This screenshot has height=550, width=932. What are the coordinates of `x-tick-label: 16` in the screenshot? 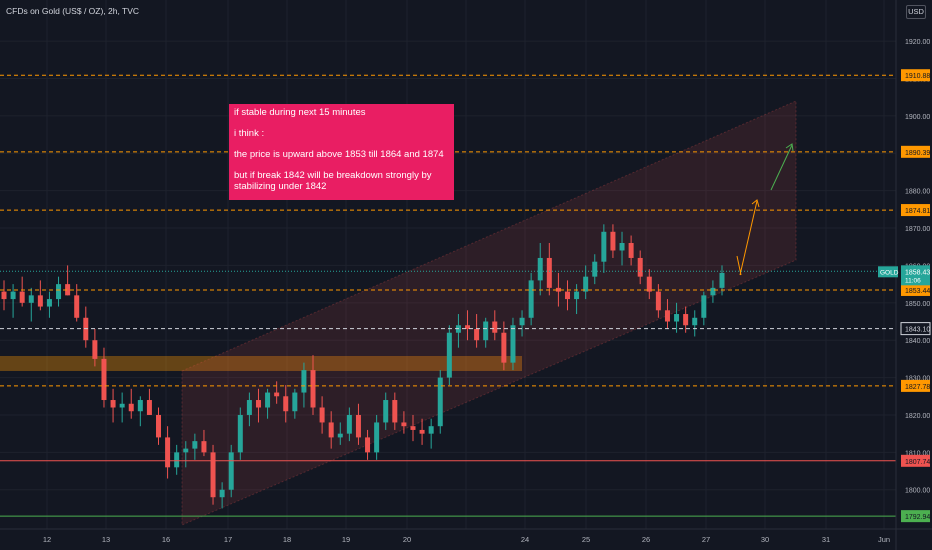 It's located at (166, 539).